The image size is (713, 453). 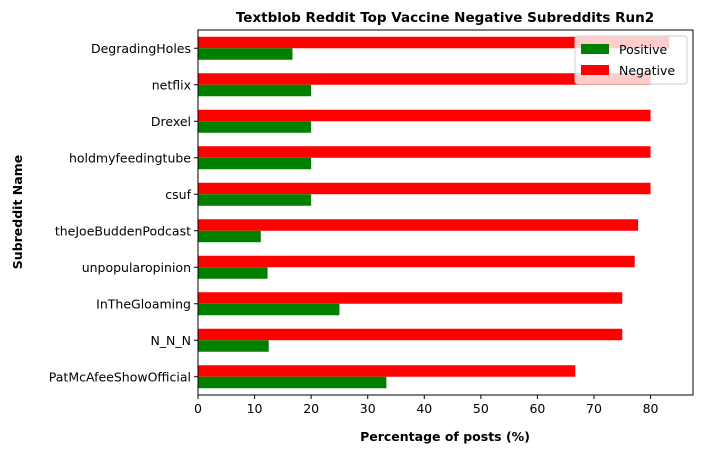 What do you see at coordinates (424, 152) in the screenshot?
I see `bar-negative-holdmyfeedingtube` at bounding box center [424, 152].